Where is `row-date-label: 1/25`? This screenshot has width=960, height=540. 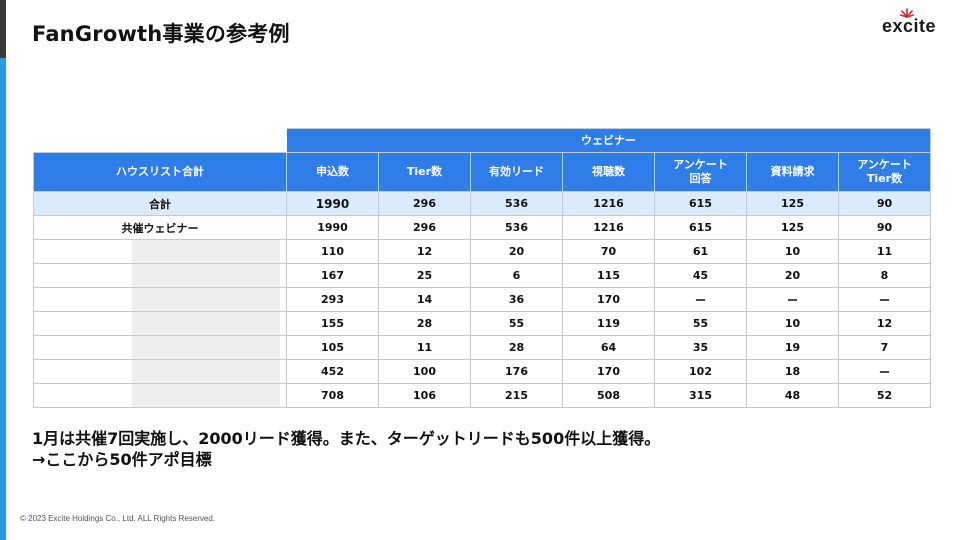 row-date-label: 1/25 is located at coordinates (160, 395).